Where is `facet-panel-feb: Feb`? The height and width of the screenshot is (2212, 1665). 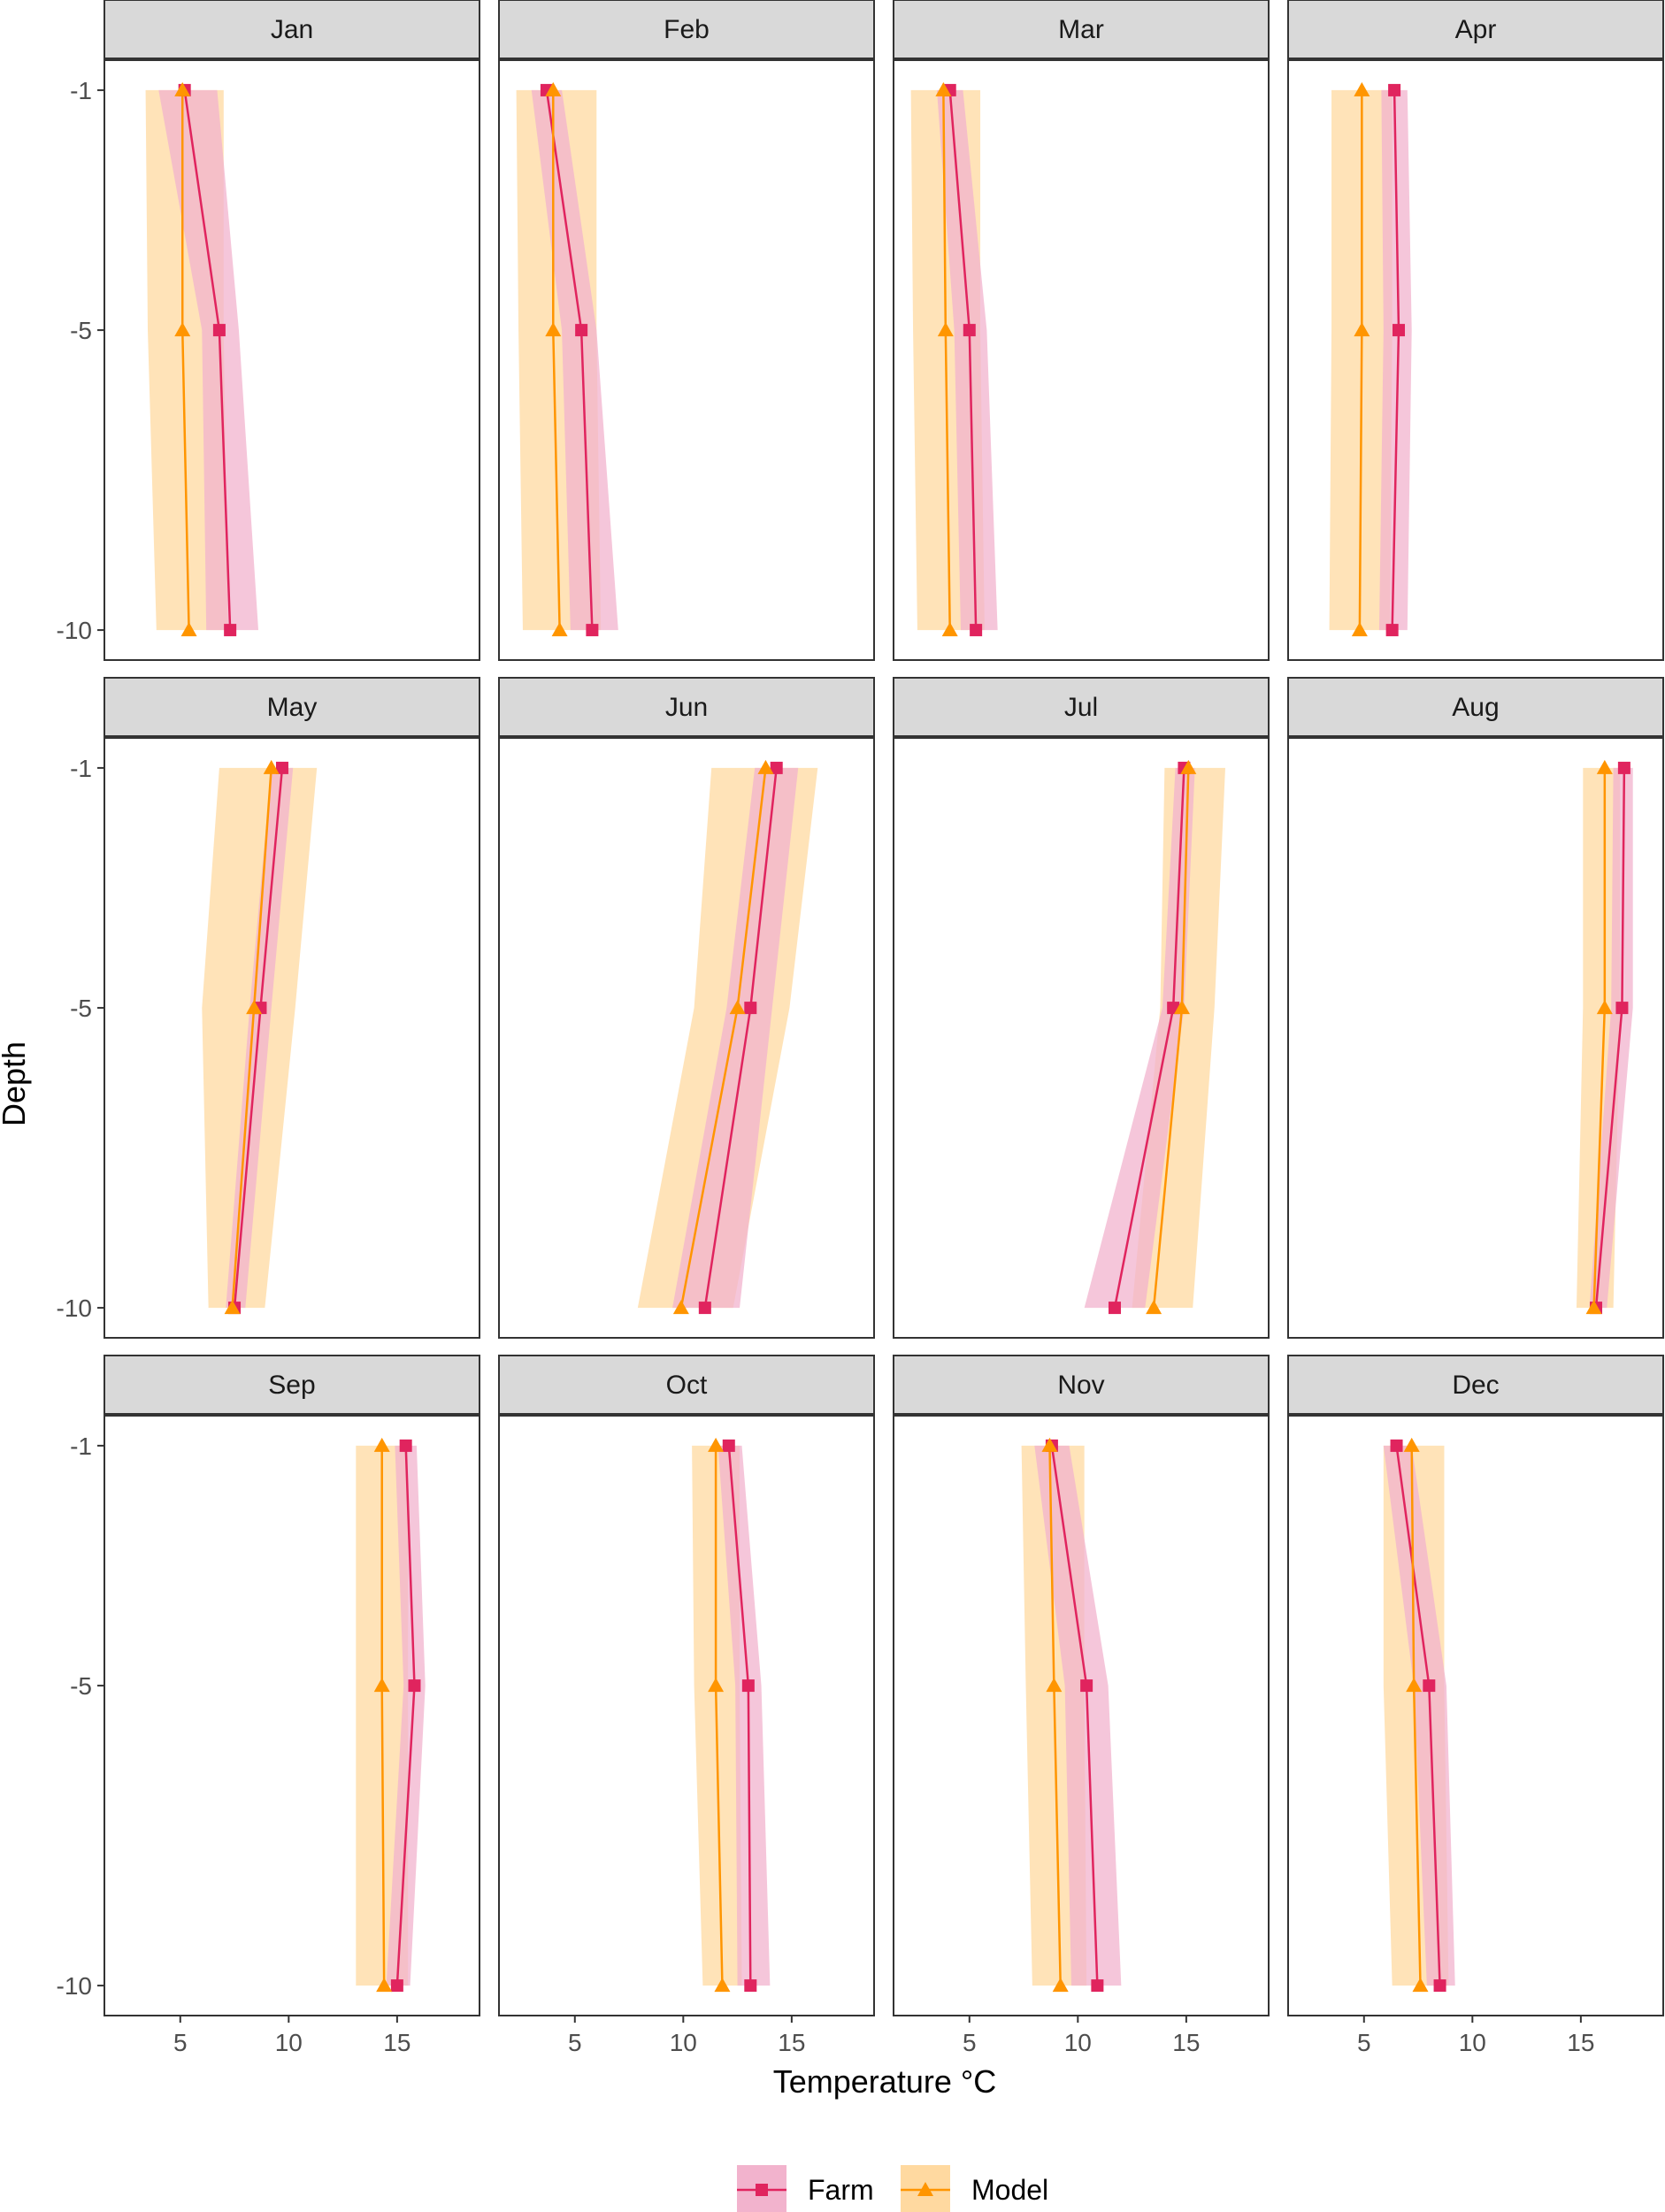
facet-panel-feb: Feb is located at coordinates (686, 331).